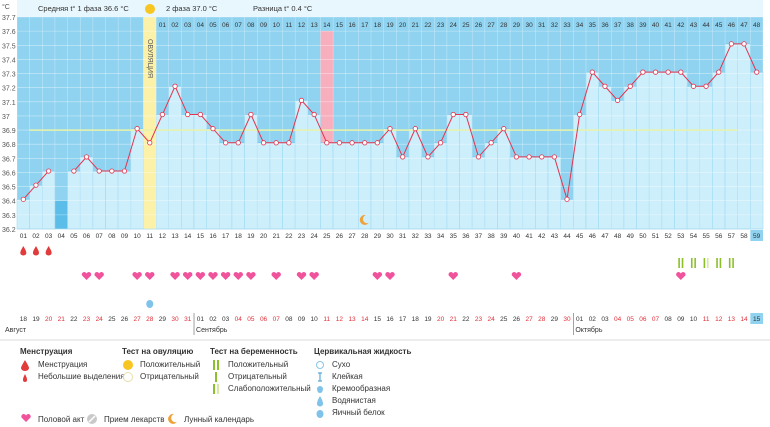 The width and height of the screenshot is (770, 427). What do you see at coordinates (466, 319) in the screenshot?
I see `date-label: 22` at bounding box center [466, 319].